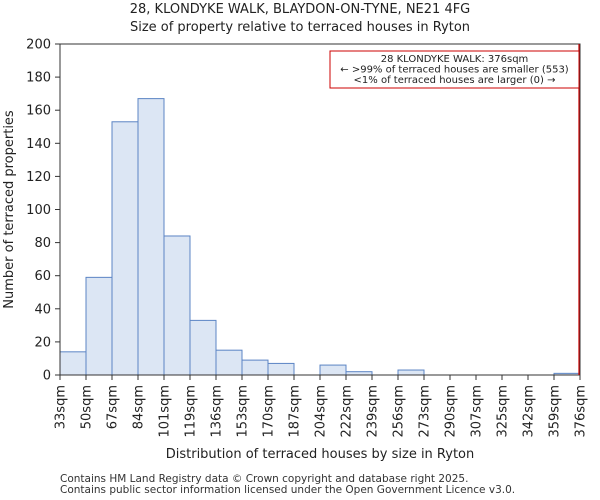 The height and width of the screenshot is (500, 600). I want to click on bar-84sqm, so click(151, 237).